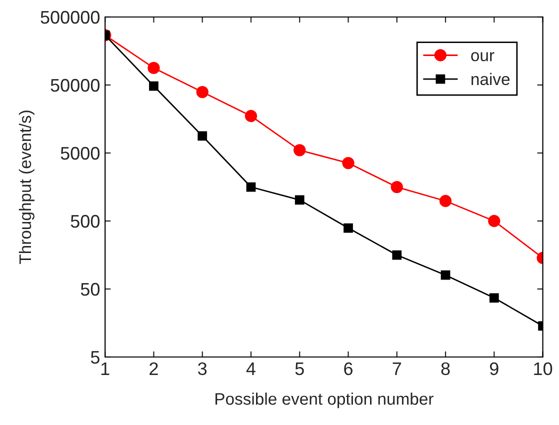  What do you see at coordinates (90, 289) in the screenshot?
I see `y-tick-label: 50` at bounding box center [90, 289].